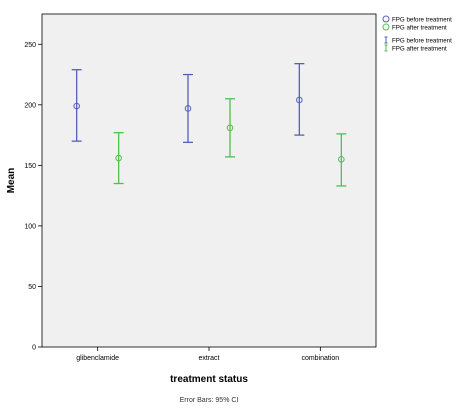  Describe the element at coordinates (30, 166) in the screenshot. I see `y-tick-label: 150` at that location.